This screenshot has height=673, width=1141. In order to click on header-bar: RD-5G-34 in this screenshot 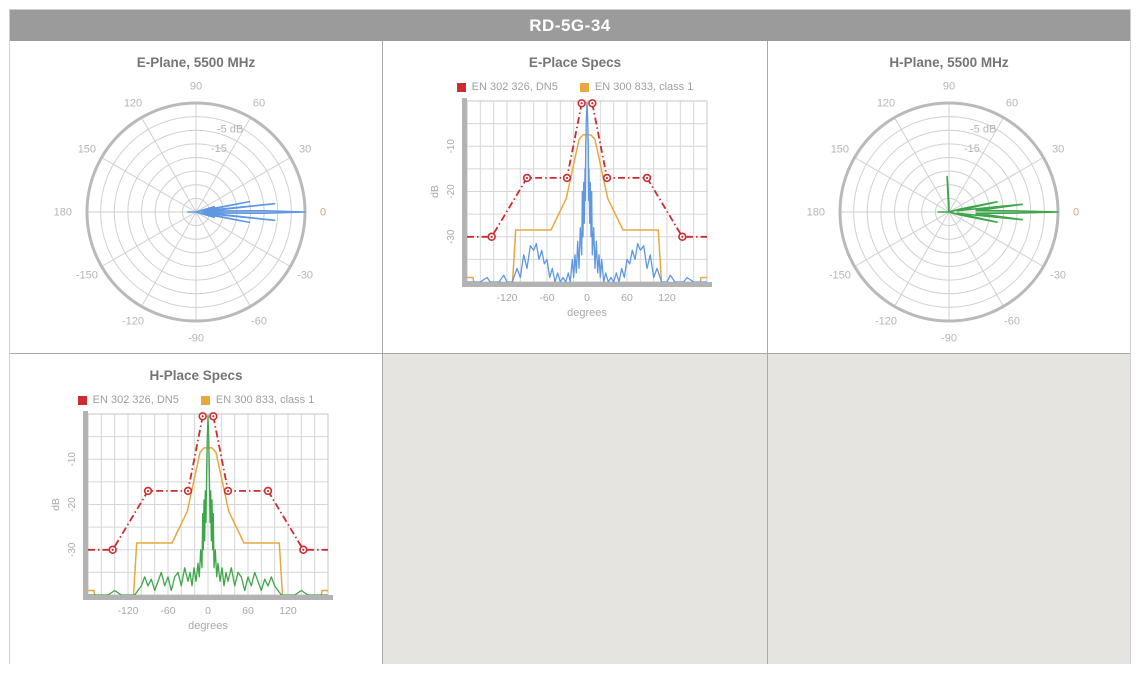, I will do `click(570, 25)`.